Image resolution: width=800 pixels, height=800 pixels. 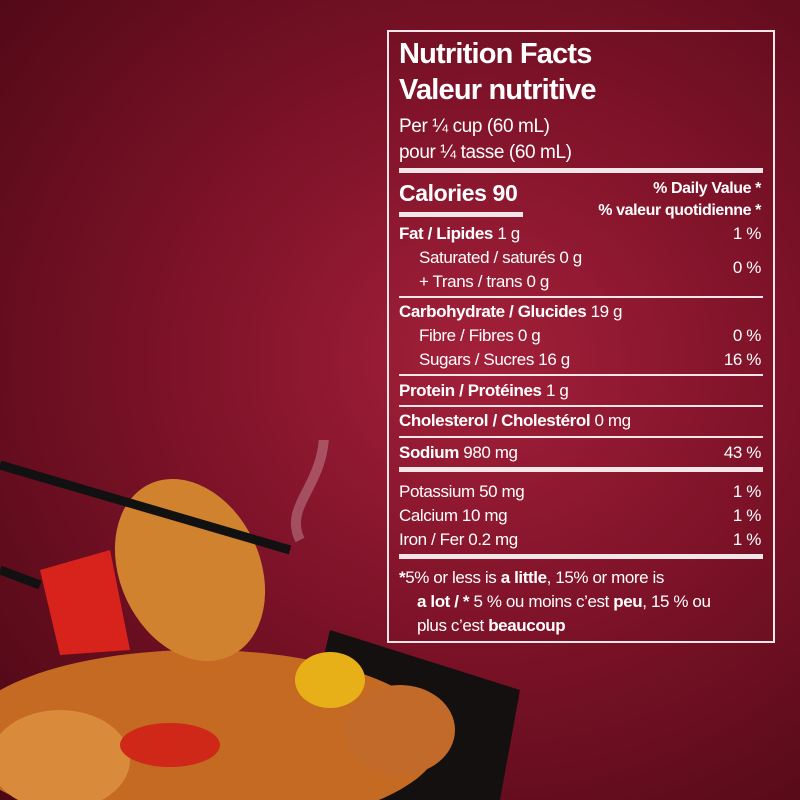 What do you see at coordinates (500, 257) in the screenshot?
I see `saturated-row: Saturated / saturés 0 g` at bounding box center [500, 257].